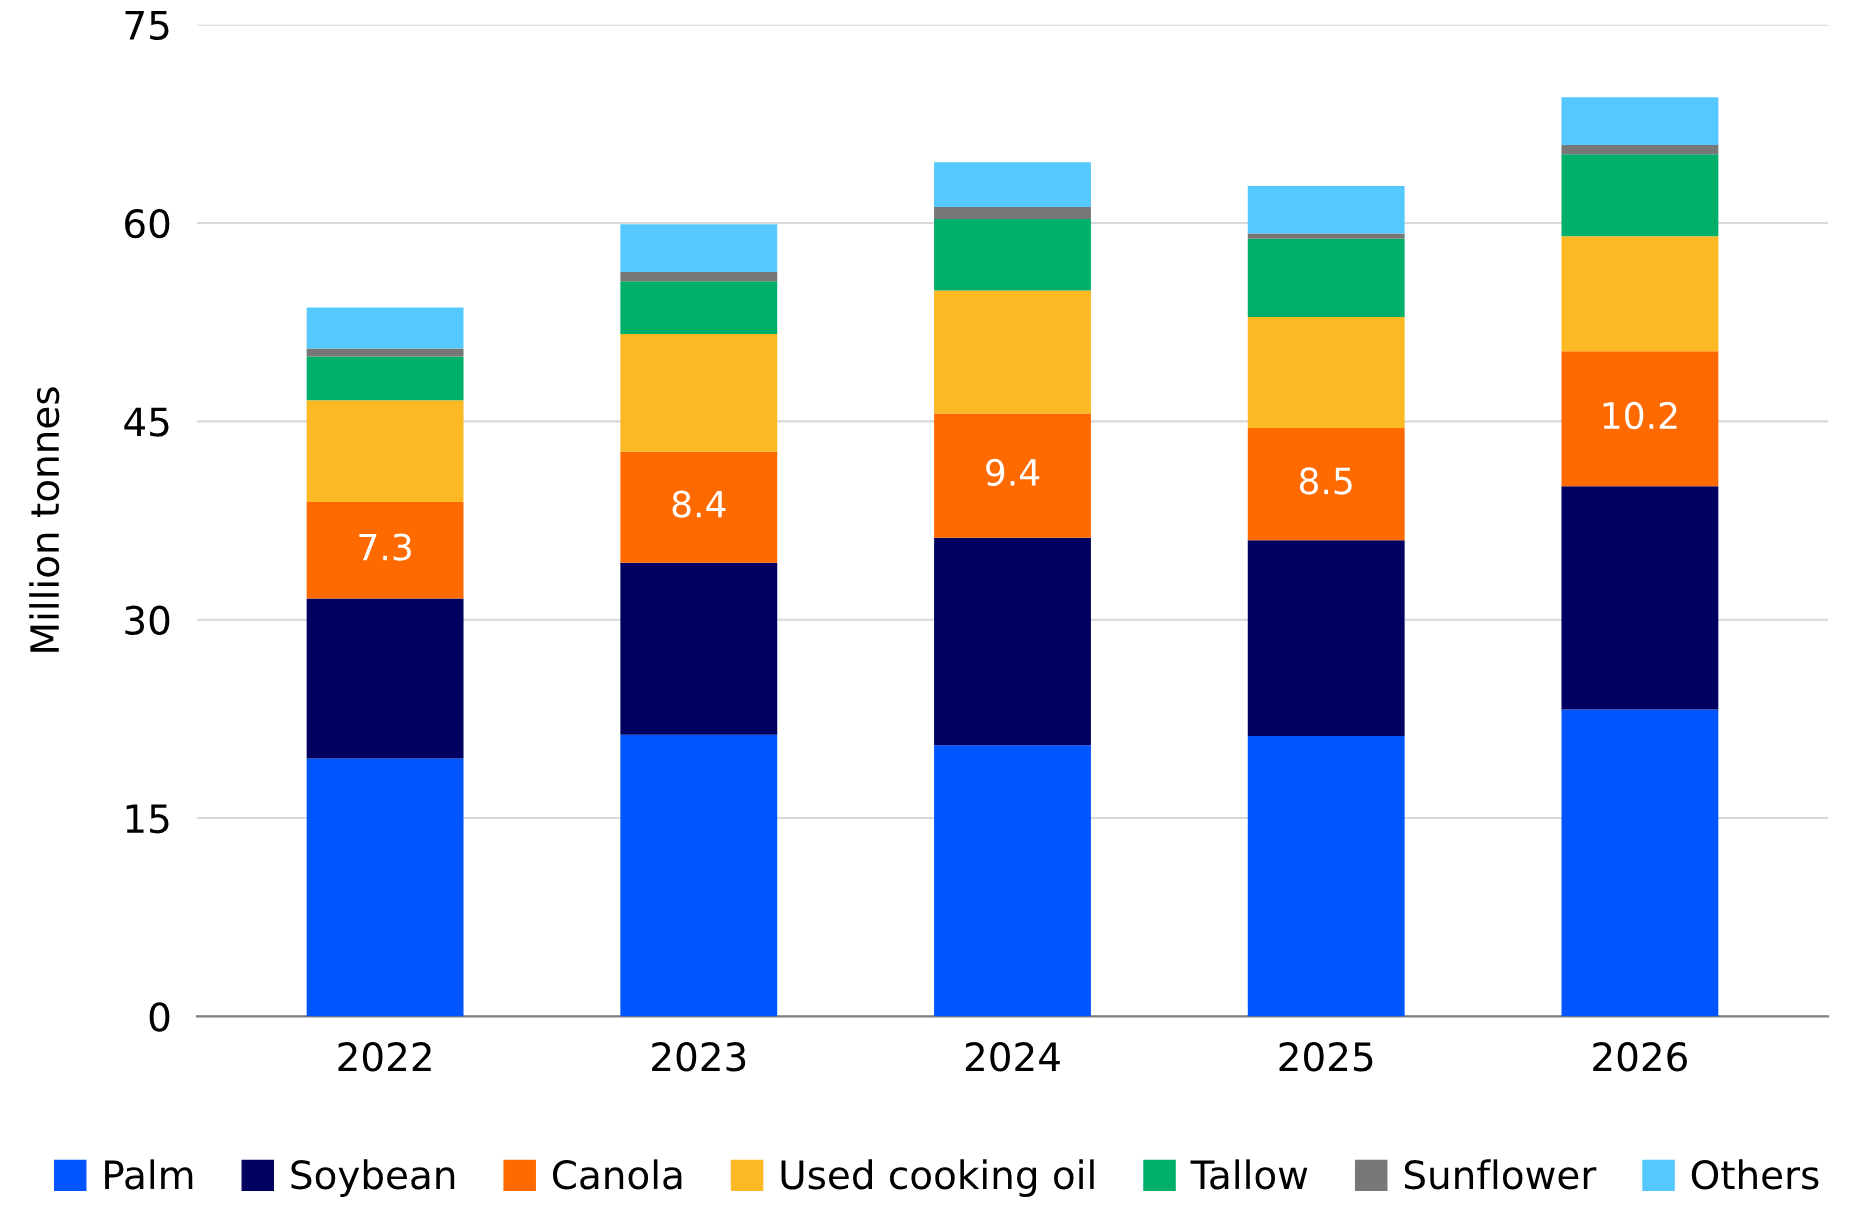 This screenshot has height=1232, width=1875. I want to click on data-label: 7.3, so click(385, 547).